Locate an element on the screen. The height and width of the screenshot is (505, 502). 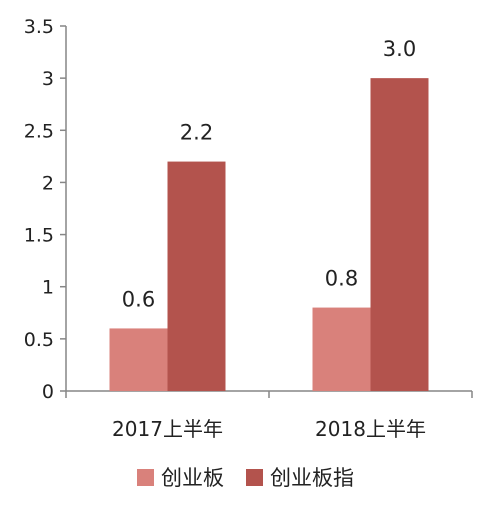
x-tick-label: 2017上半年 is located at coordinates (167, 429).